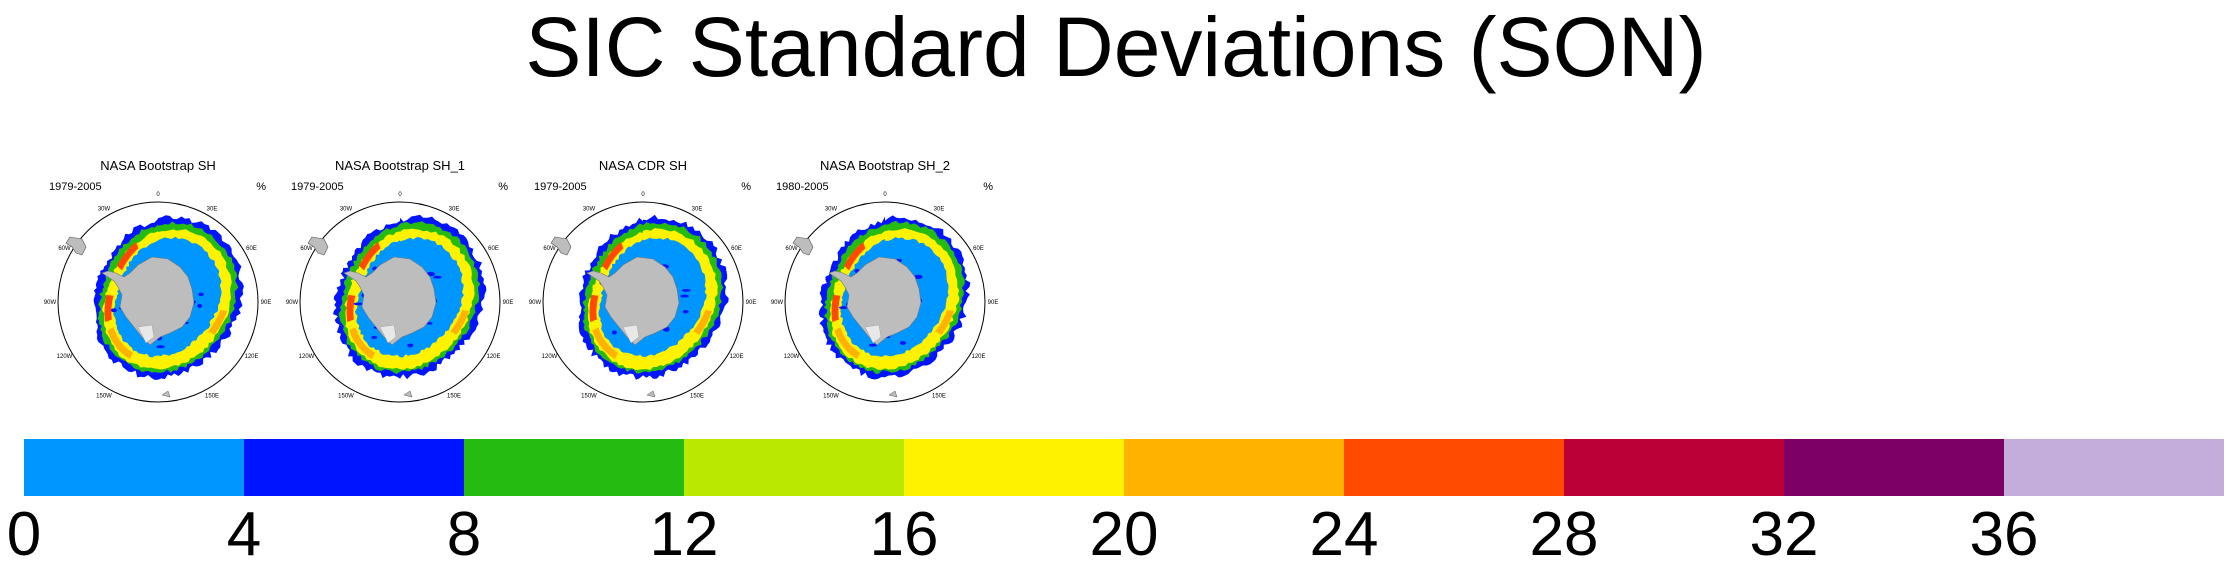  What do you see at coordinates (244, 534) in the screenshot?
I see `colorbar-tick-label: 4` at bounding box center [244, 534].